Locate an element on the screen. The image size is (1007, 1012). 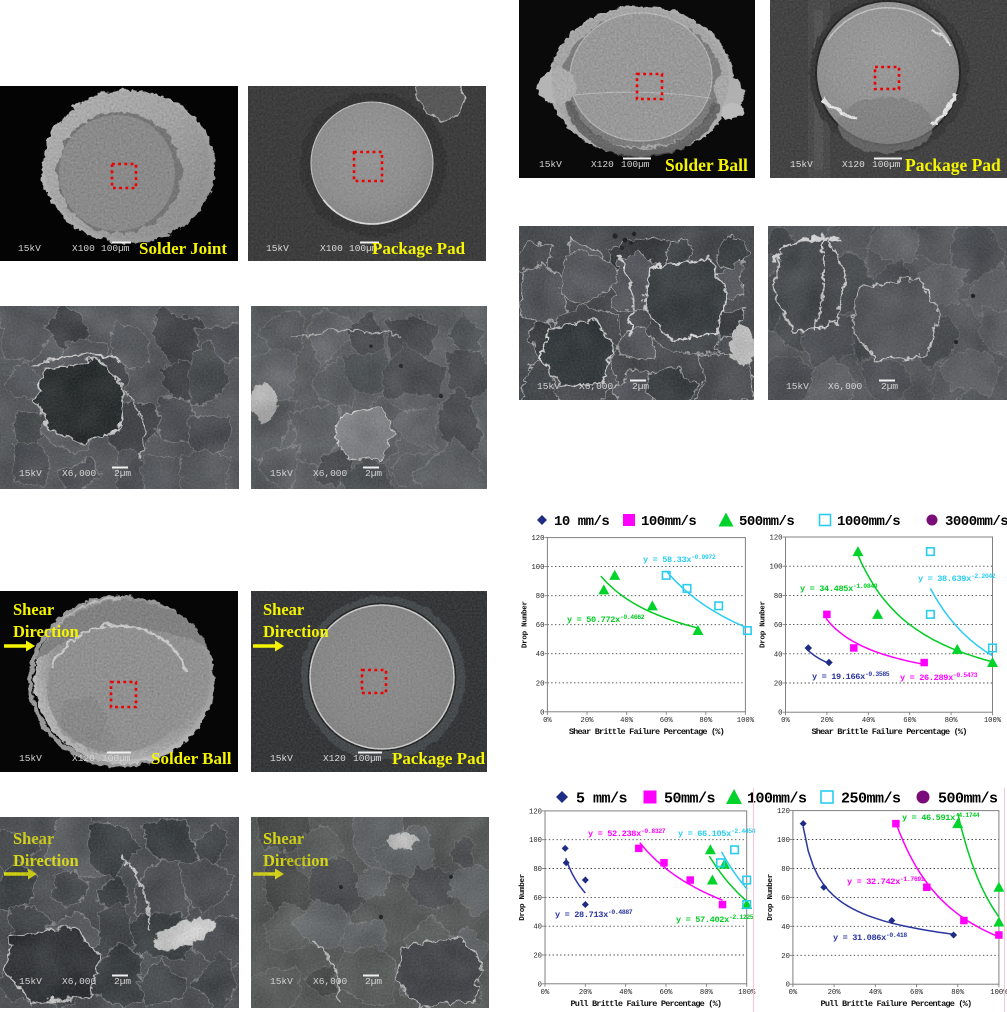
svg-text:Pull Brittle Failure Percentag: Pull Brittle Failure Percentage (%) is located at coordinates (896, 1004).